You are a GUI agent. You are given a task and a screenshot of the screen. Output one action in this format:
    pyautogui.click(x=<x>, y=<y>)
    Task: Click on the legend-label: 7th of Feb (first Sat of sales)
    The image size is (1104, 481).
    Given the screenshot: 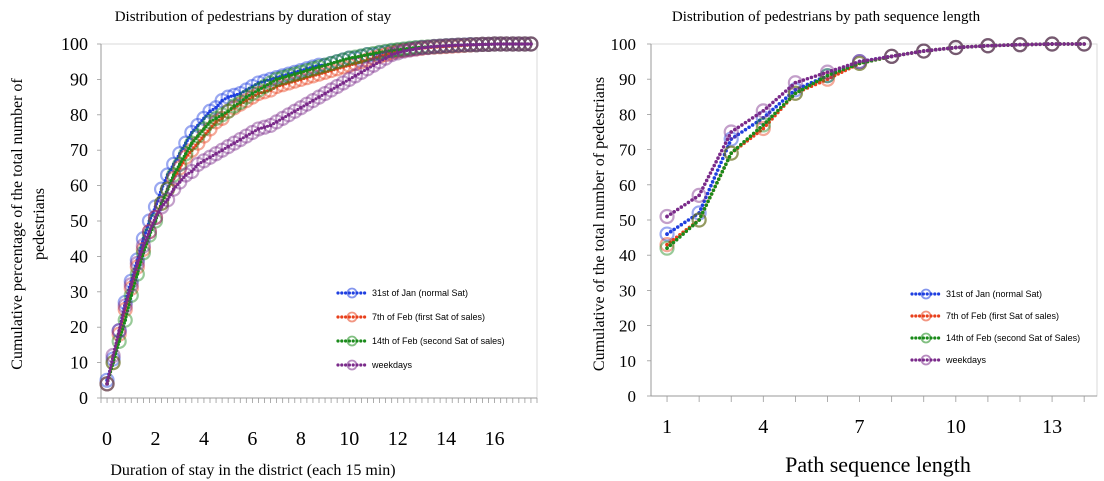 What is the action you would take?
    pyautogui.click(x=1002, y=316)
    